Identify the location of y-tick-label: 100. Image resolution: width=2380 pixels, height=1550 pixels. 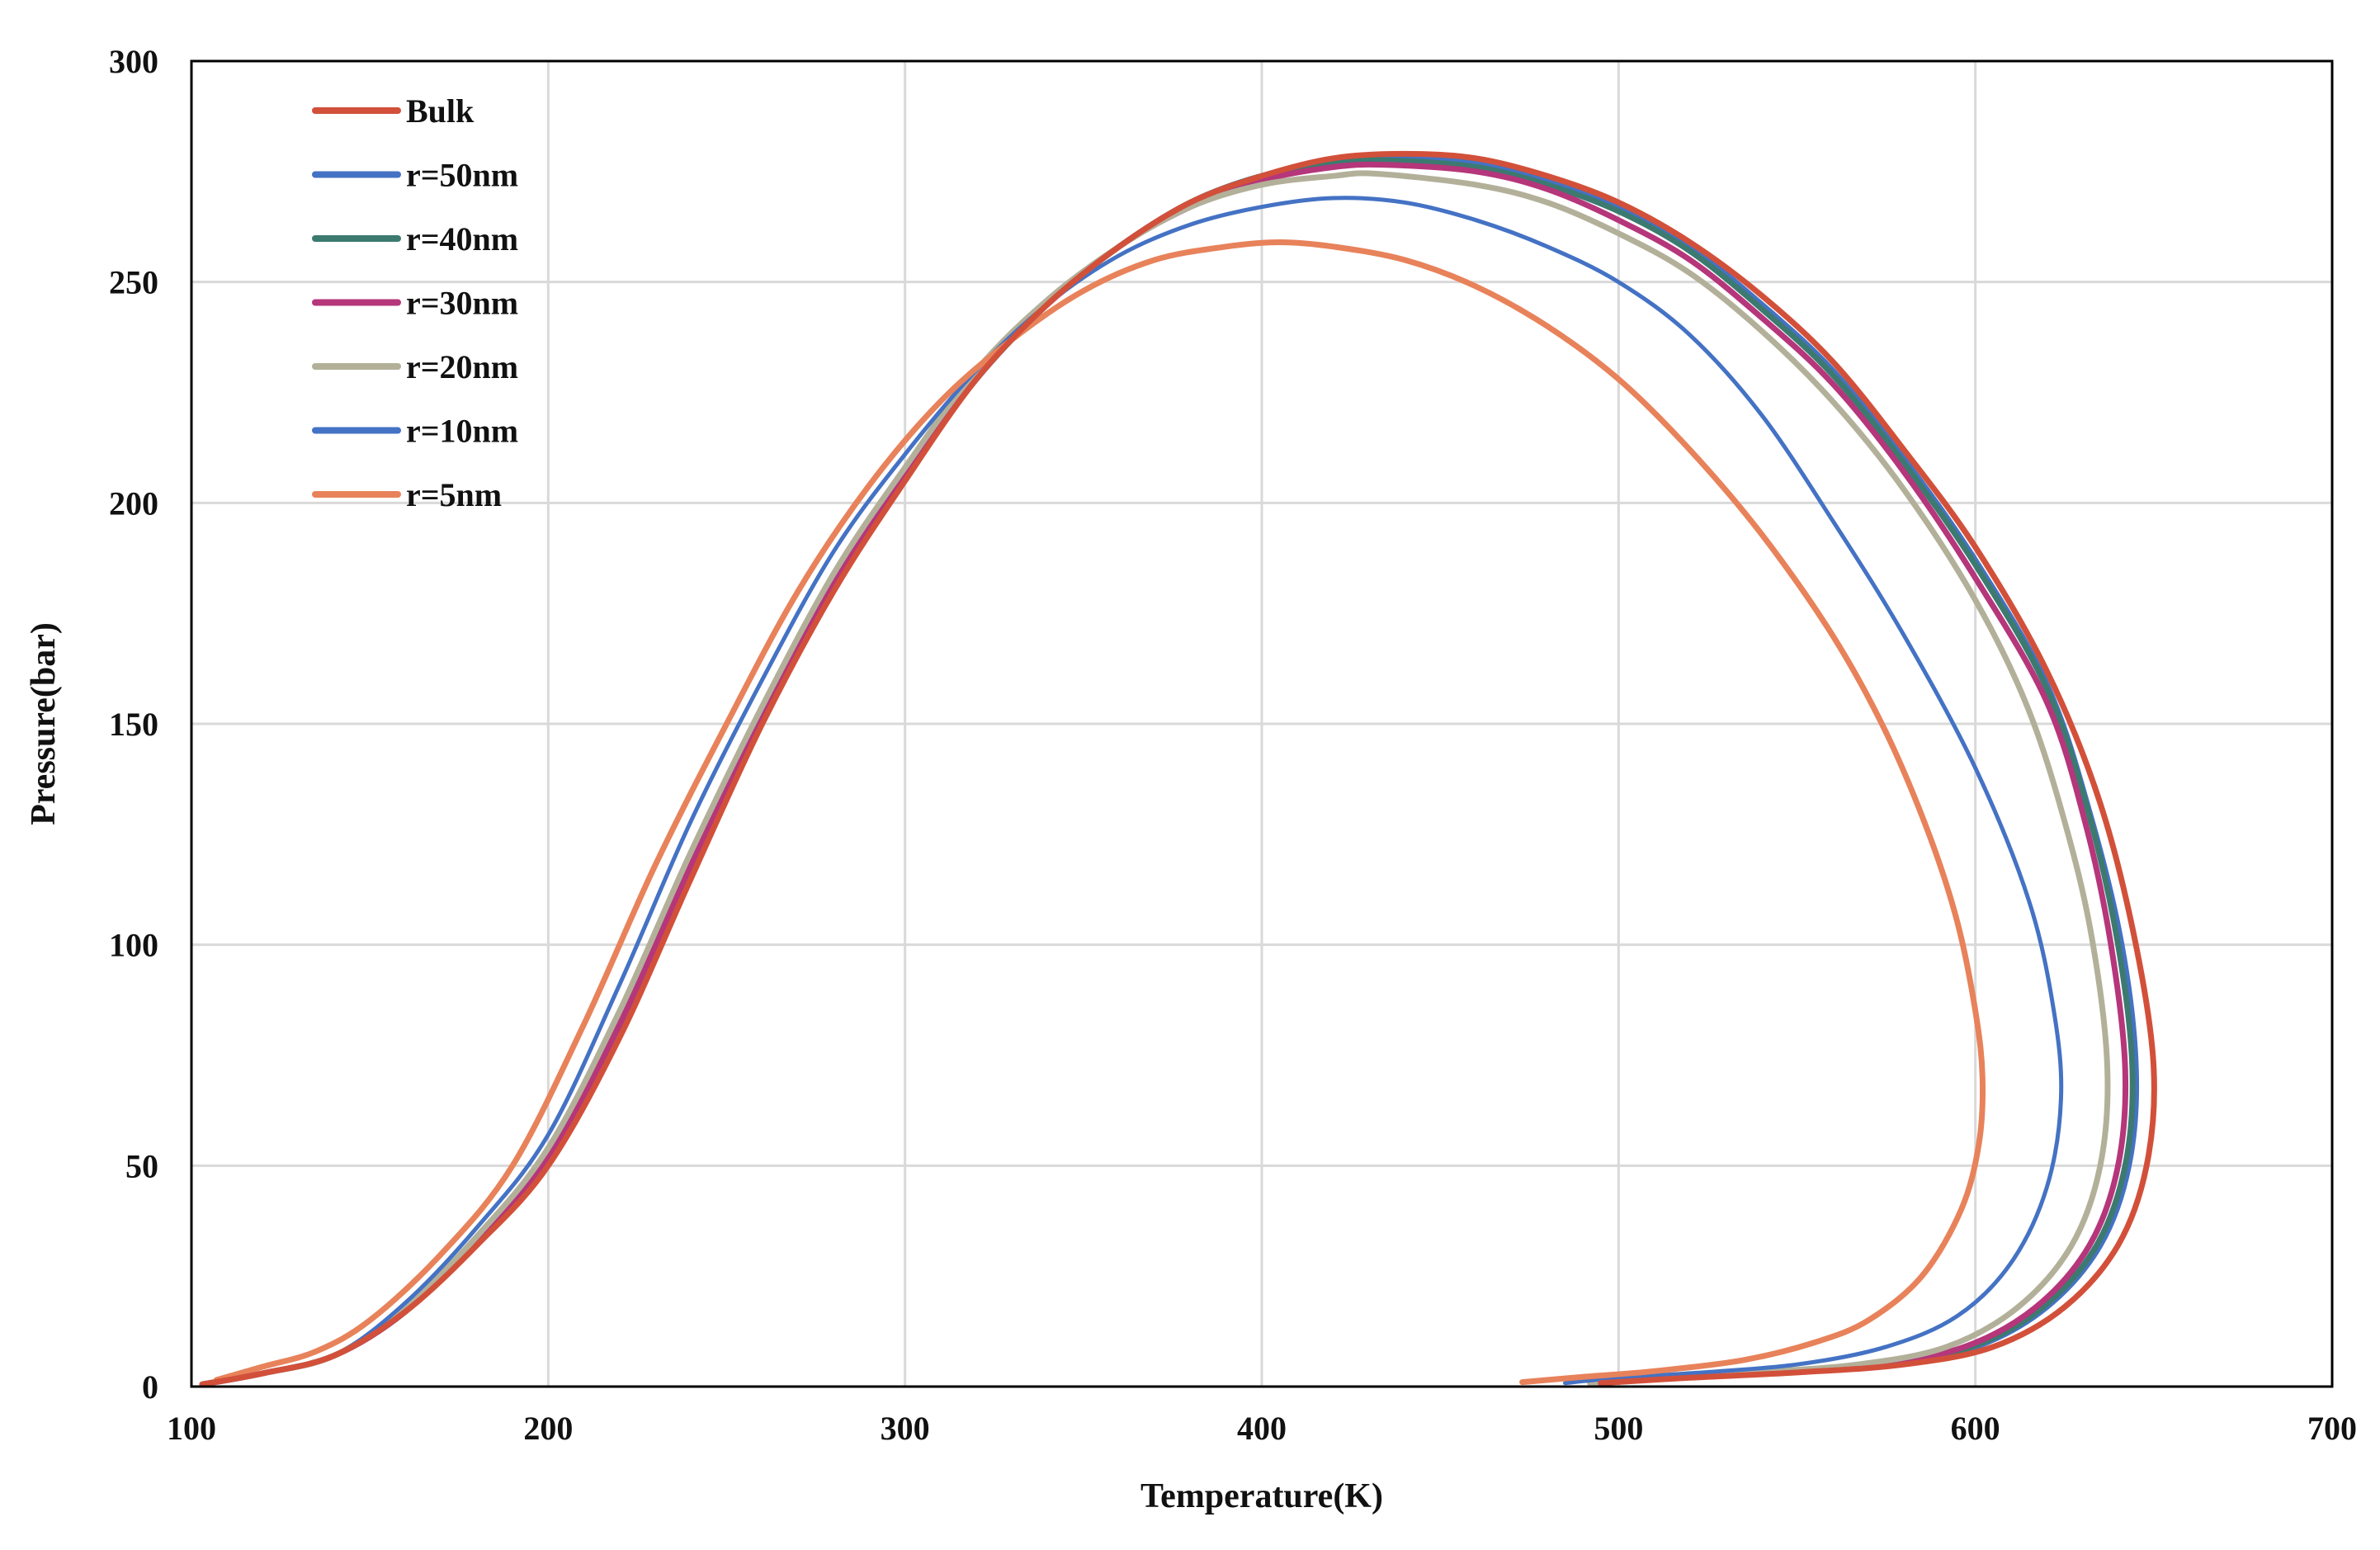
(133, 946).